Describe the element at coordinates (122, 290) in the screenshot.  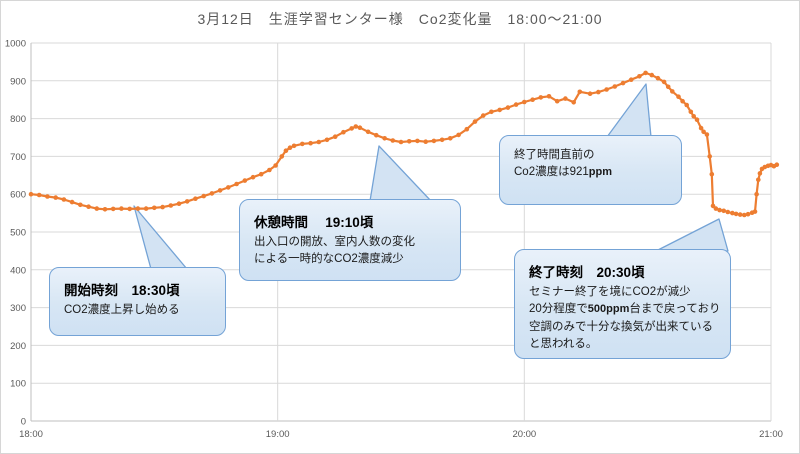
I see `callout-heading: 開始時刻 18:30頃` at that location.